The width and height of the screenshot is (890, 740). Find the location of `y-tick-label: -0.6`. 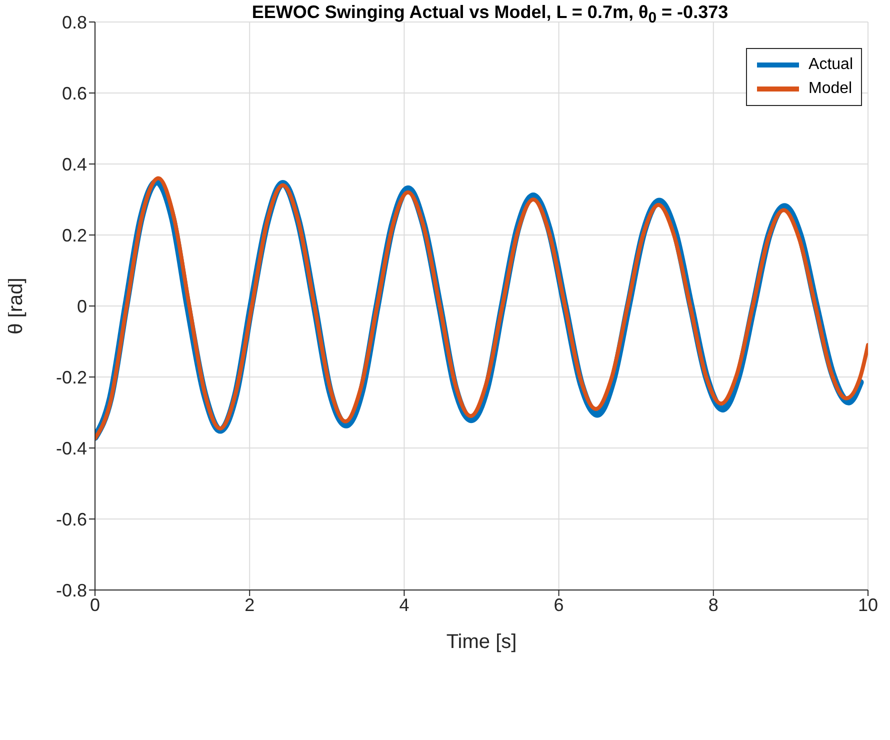

y-tick-label: -0.6 is located at coordinates (71, 519).